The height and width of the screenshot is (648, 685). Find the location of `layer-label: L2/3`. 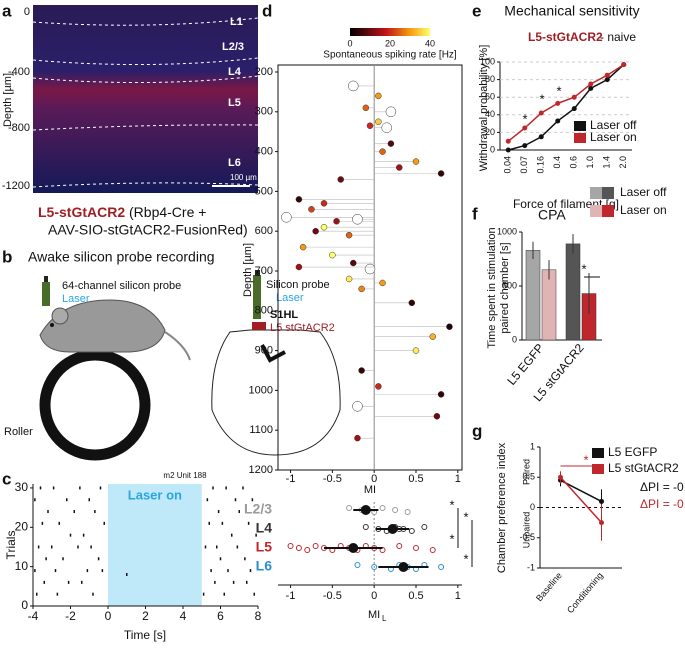

layer-label: L2/3 is located at coordinates (233, 47).